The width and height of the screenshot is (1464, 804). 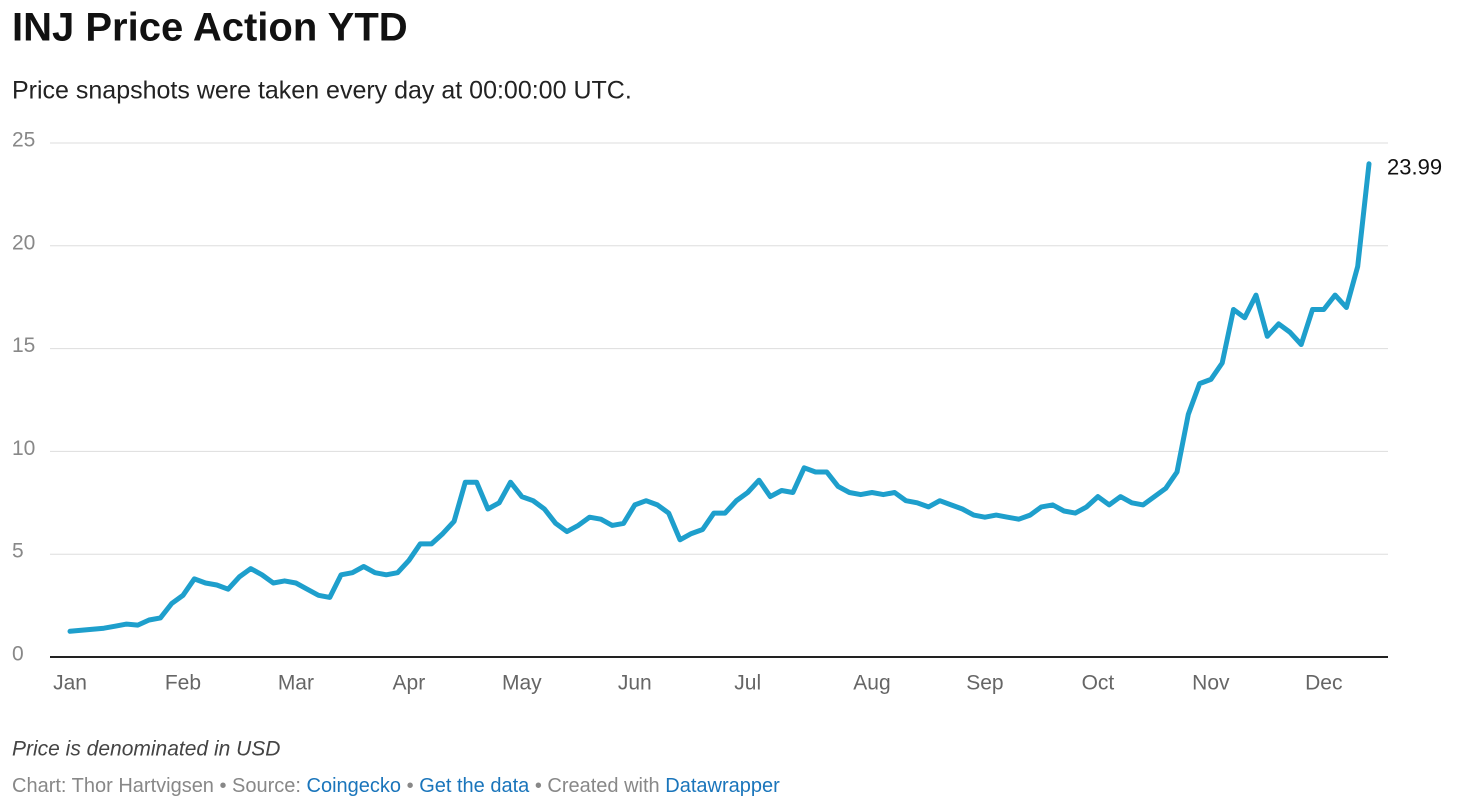 I want to click on x-tick-label: Sep, so click(x=984, y=683).